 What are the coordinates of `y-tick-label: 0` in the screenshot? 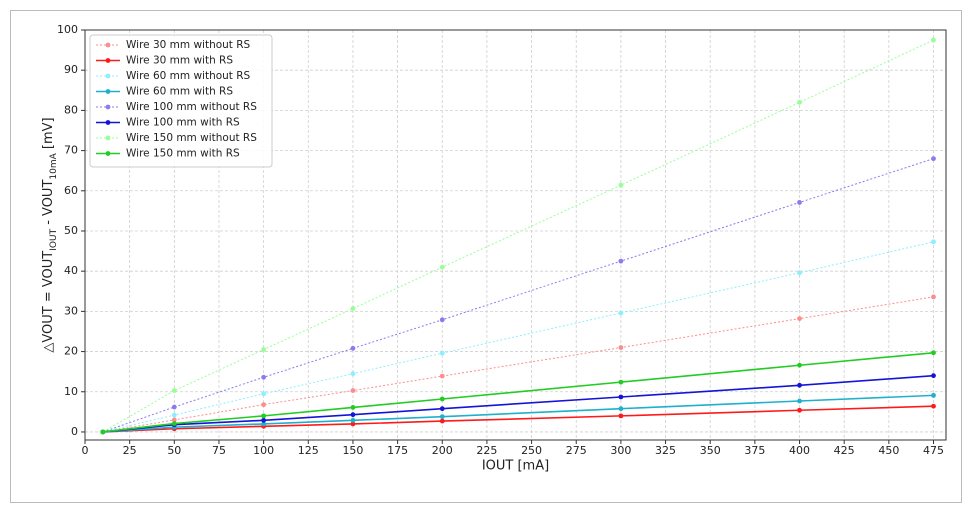 It's located at (74, 431).